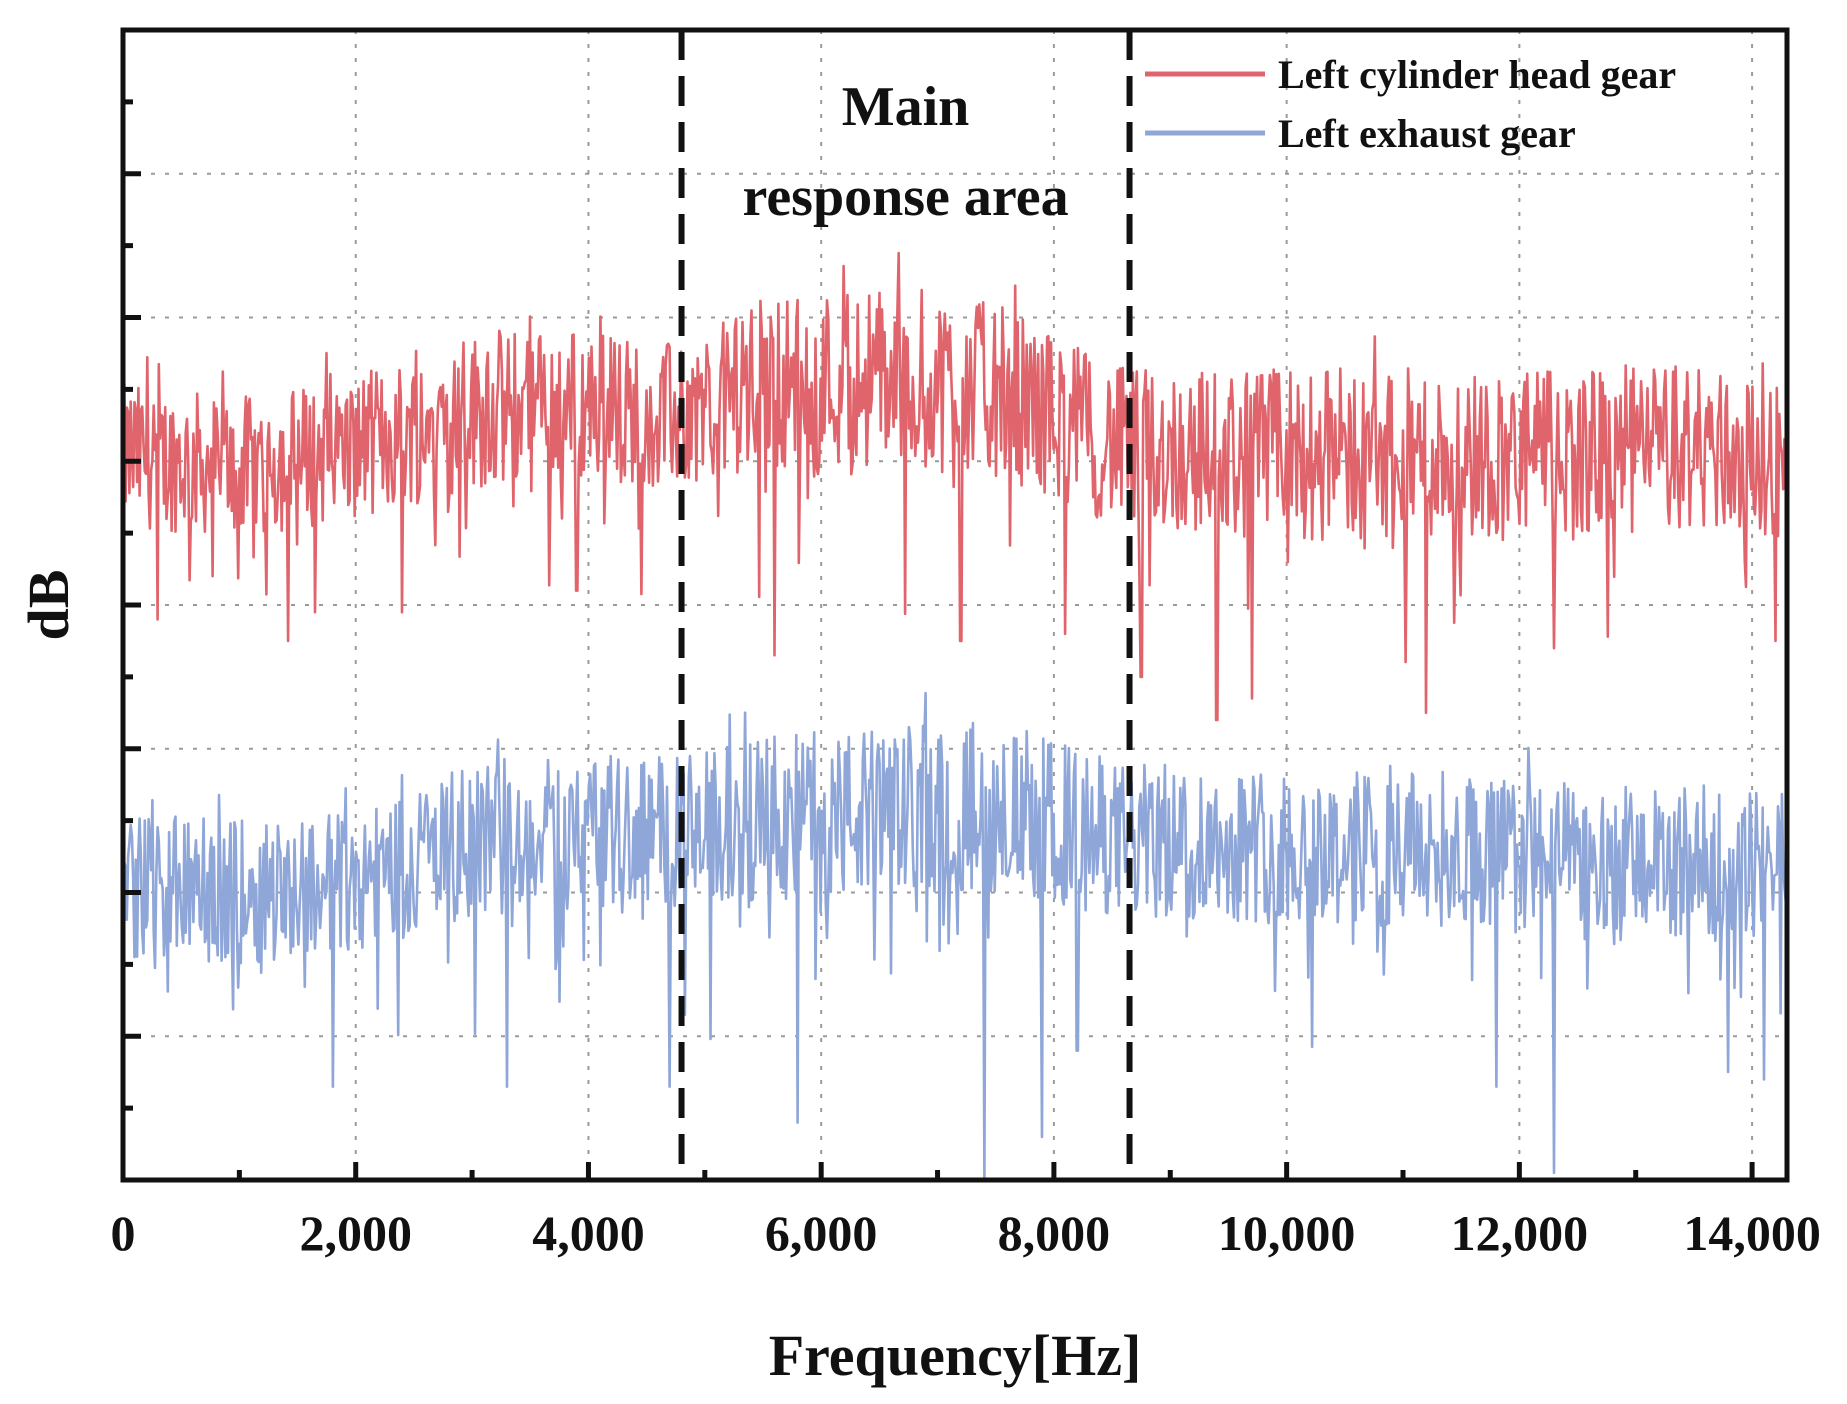 The height and width of the screenshot is (1404, 1847). What do you see at coordinates (588, 1233) in the screenshot?
I see `x-tick-label-2: 4,000` at bounding box center [588, 1233].